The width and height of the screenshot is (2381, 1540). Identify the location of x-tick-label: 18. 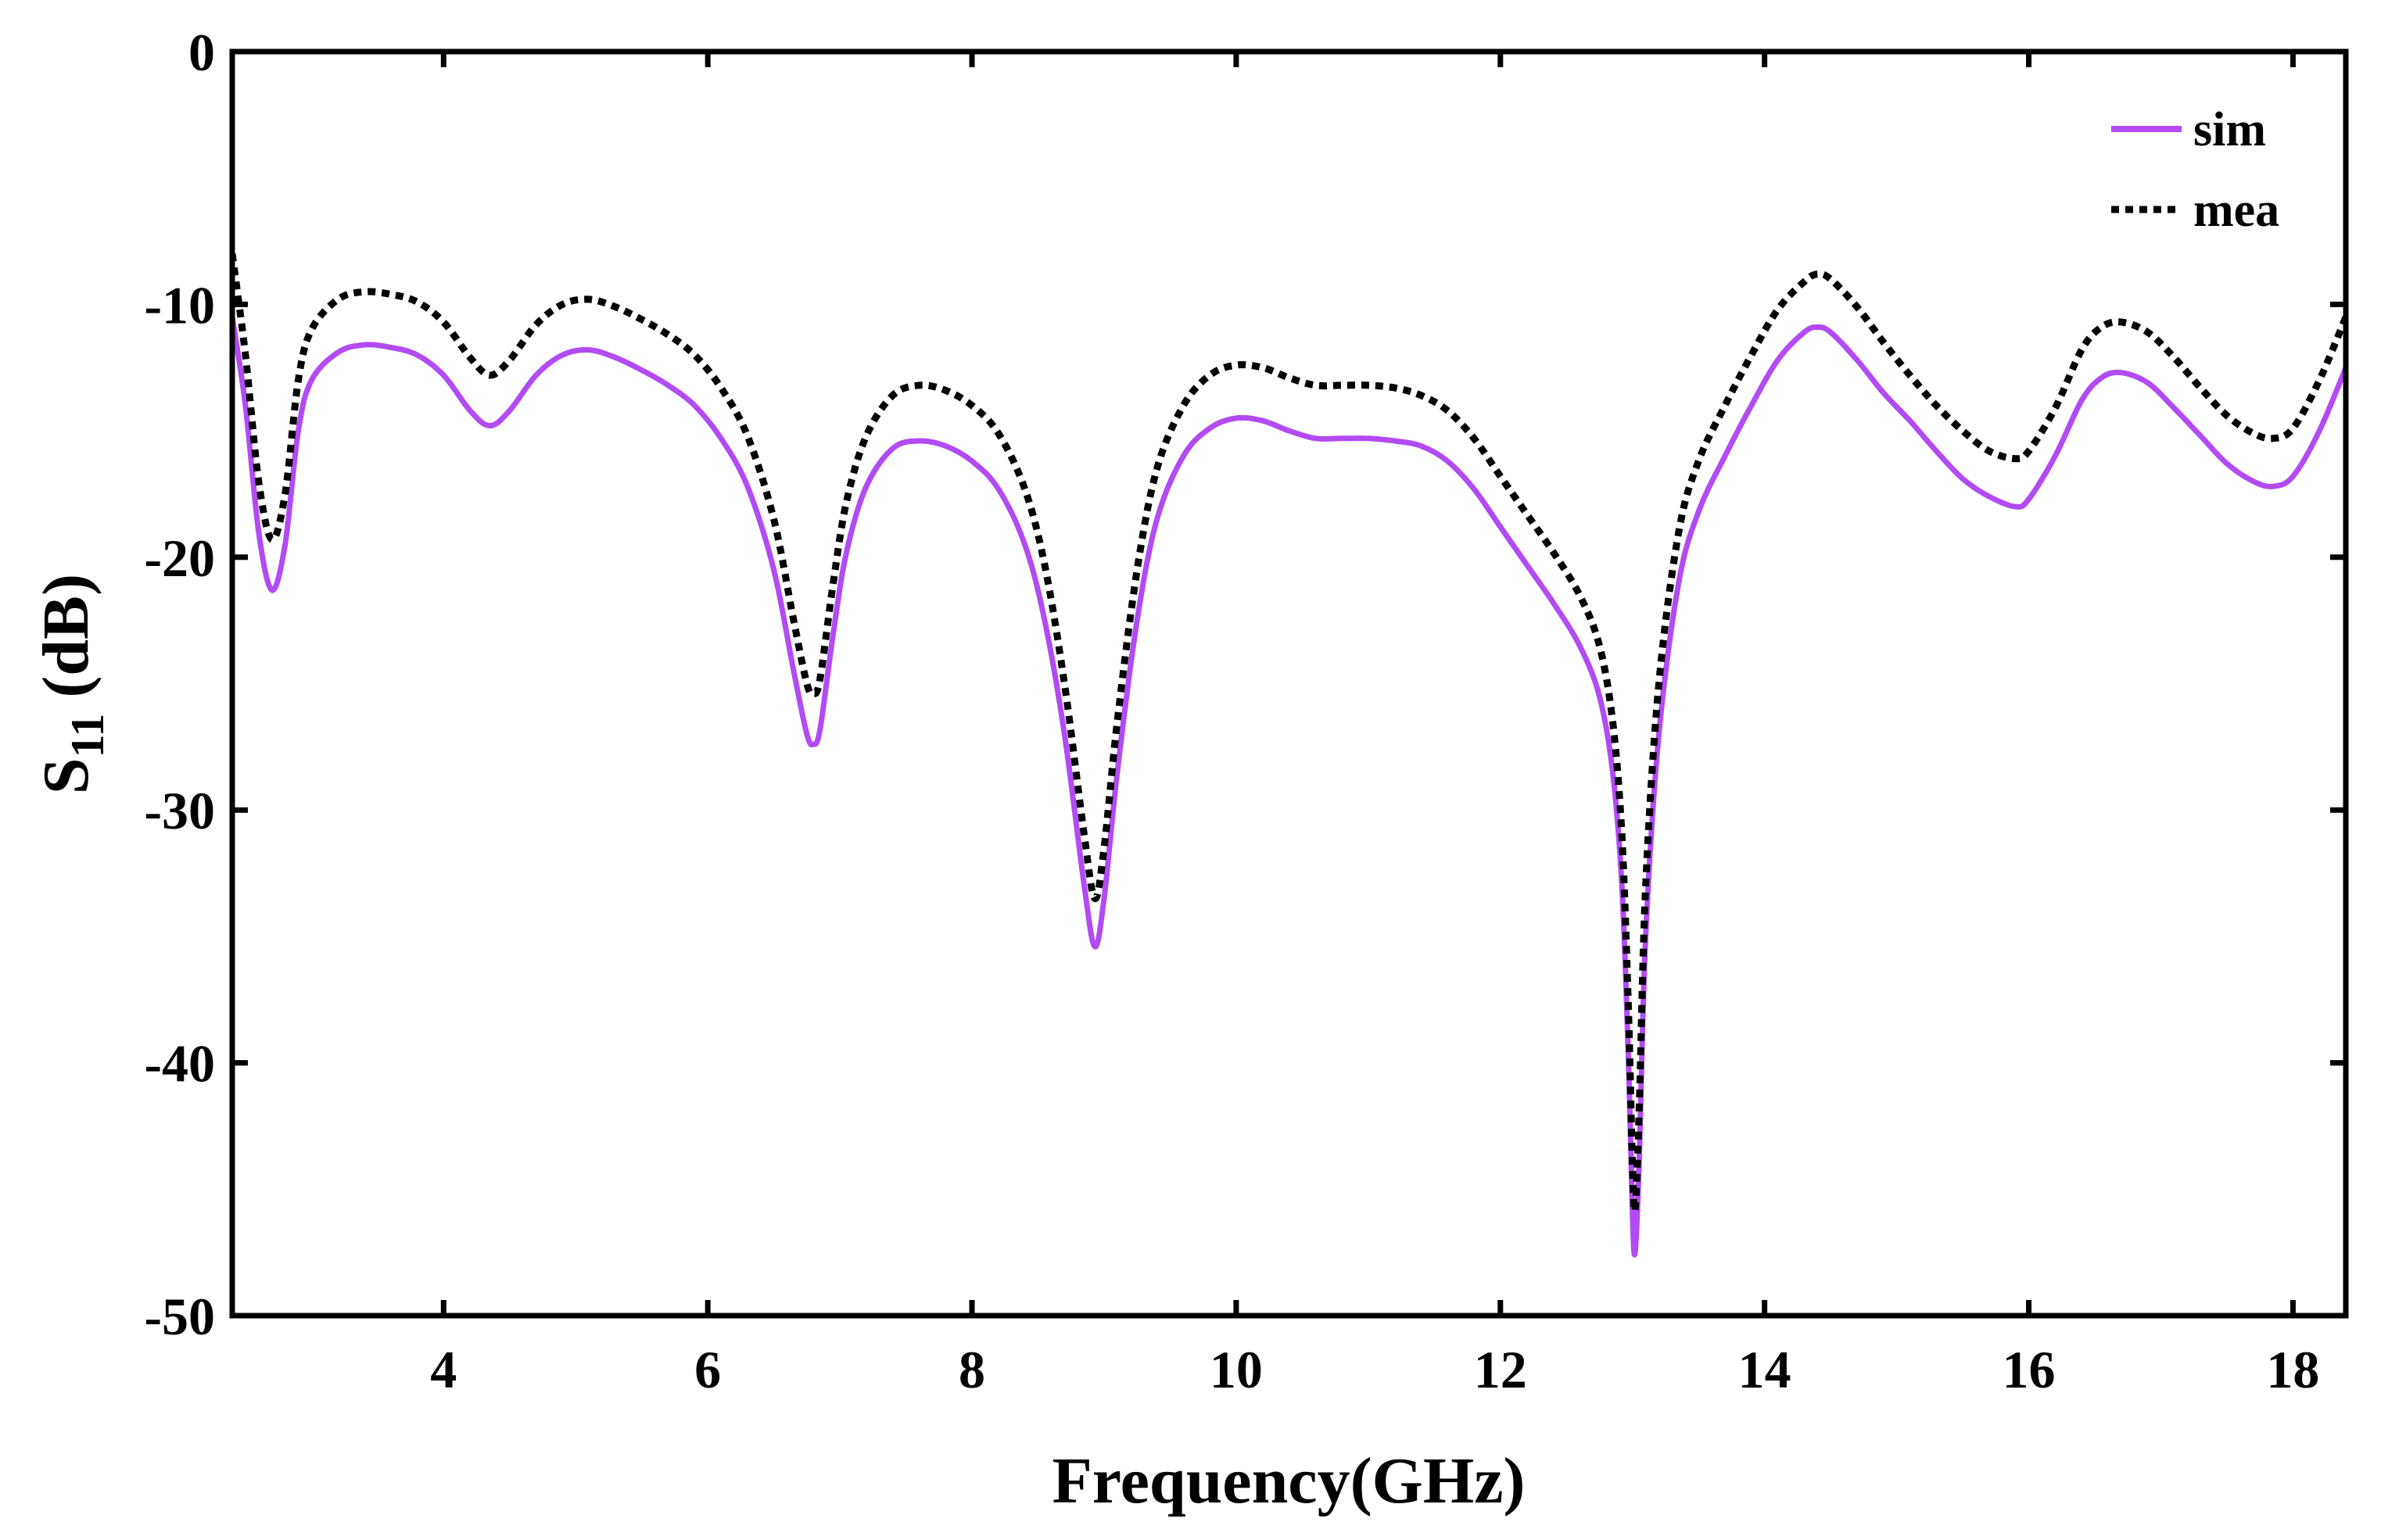
(2292, 1369).